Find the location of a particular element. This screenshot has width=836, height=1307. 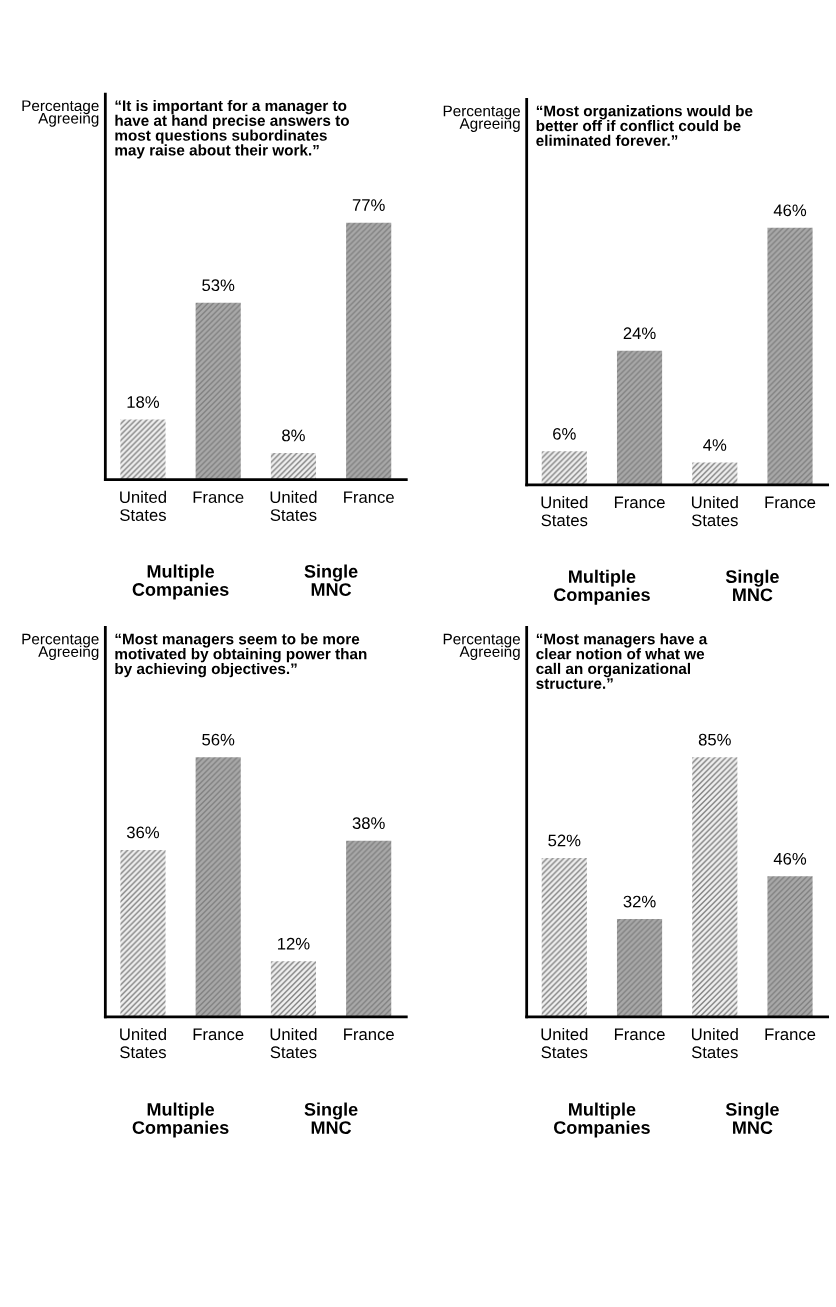

data-label: 8% is located at coordinates (293, 435).